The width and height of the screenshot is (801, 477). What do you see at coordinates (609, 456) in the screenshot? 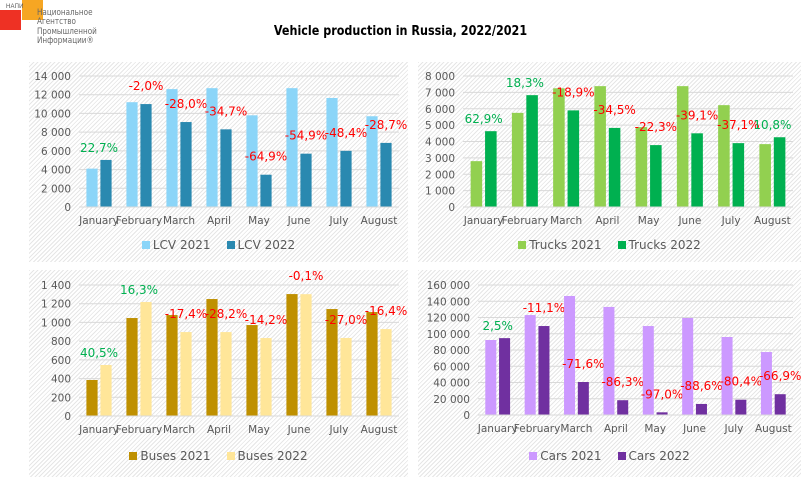
I see `cars-legend: Cars 2021 Cars 2022` at bounding box center [609, 456].